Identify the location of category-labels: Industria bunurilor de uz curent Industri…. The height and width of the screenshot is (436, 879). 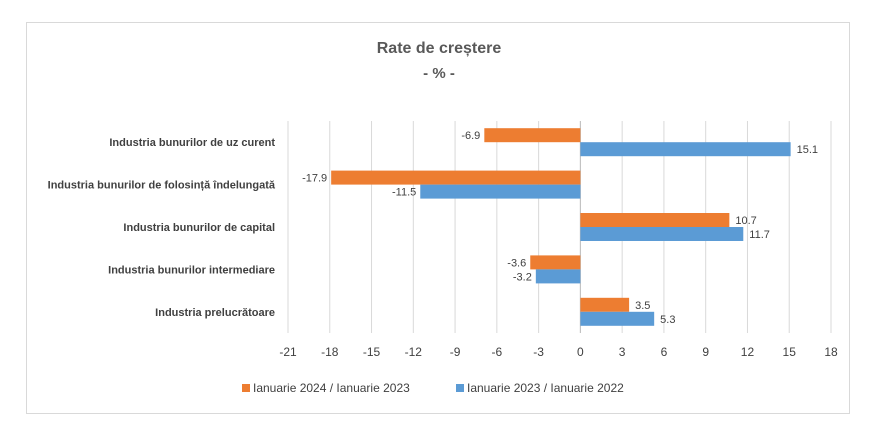
(162, 228).